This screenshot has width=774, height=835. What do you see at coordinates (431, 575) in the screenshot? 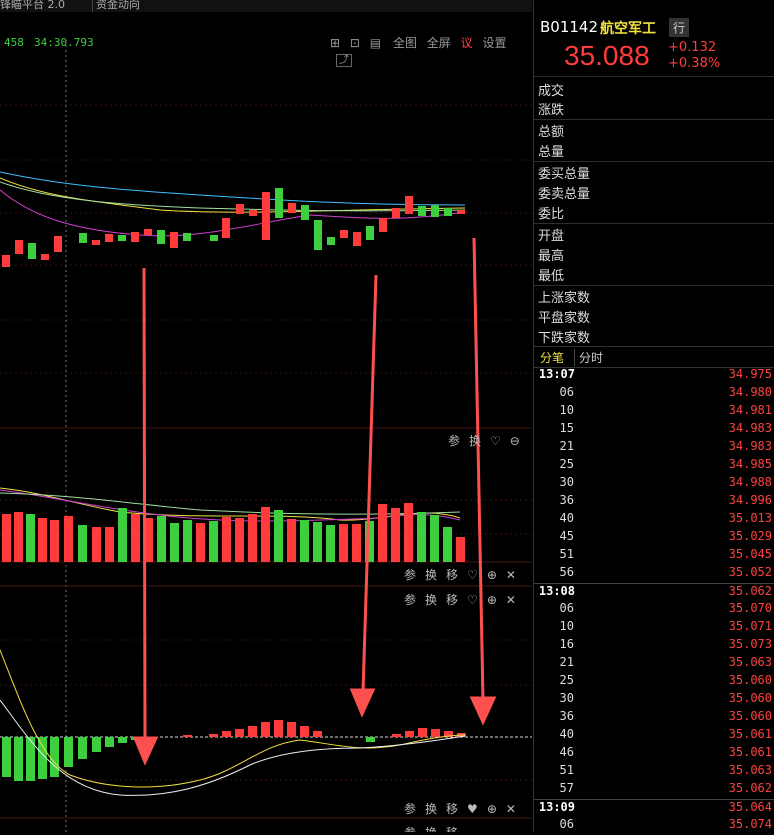
I see `panel2-swap-button: 换` at bounding box center [431, 575].